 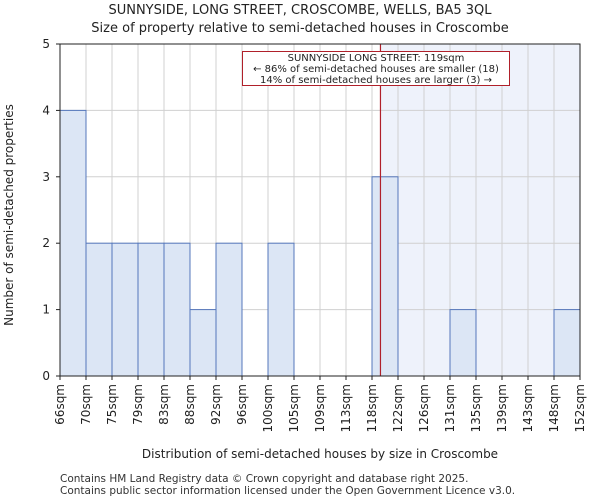 What do you see at coordinates (476, 408) in the screenshot?
I see `x-tick-label: 135sqm` at bounding box center [476, 408].